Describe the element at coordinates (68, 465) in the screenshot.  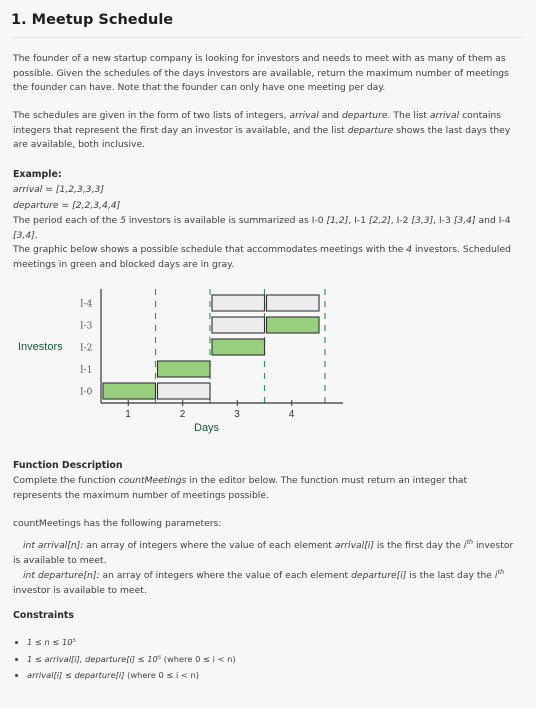
I see `function-description-heading: Function Description` at that location.